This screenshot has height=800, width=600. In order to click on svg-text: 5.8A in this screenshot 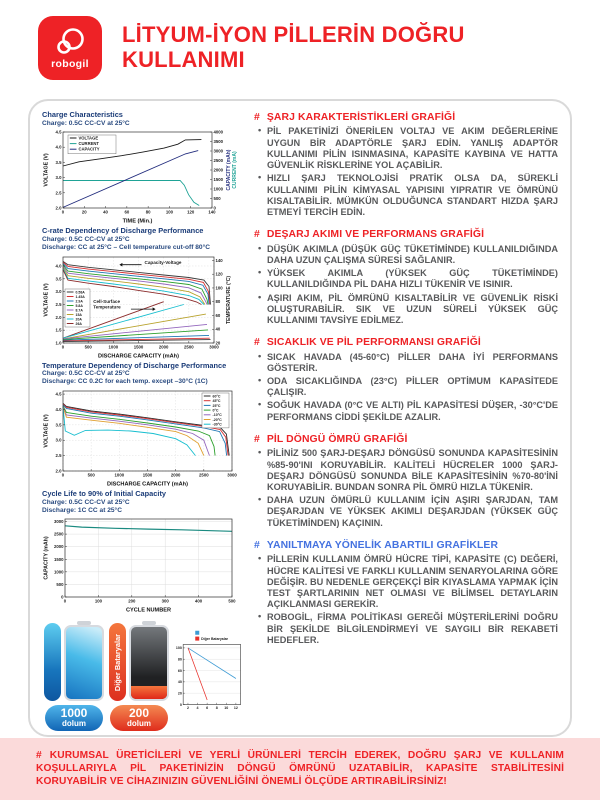, I will do `click(80, 306)`.